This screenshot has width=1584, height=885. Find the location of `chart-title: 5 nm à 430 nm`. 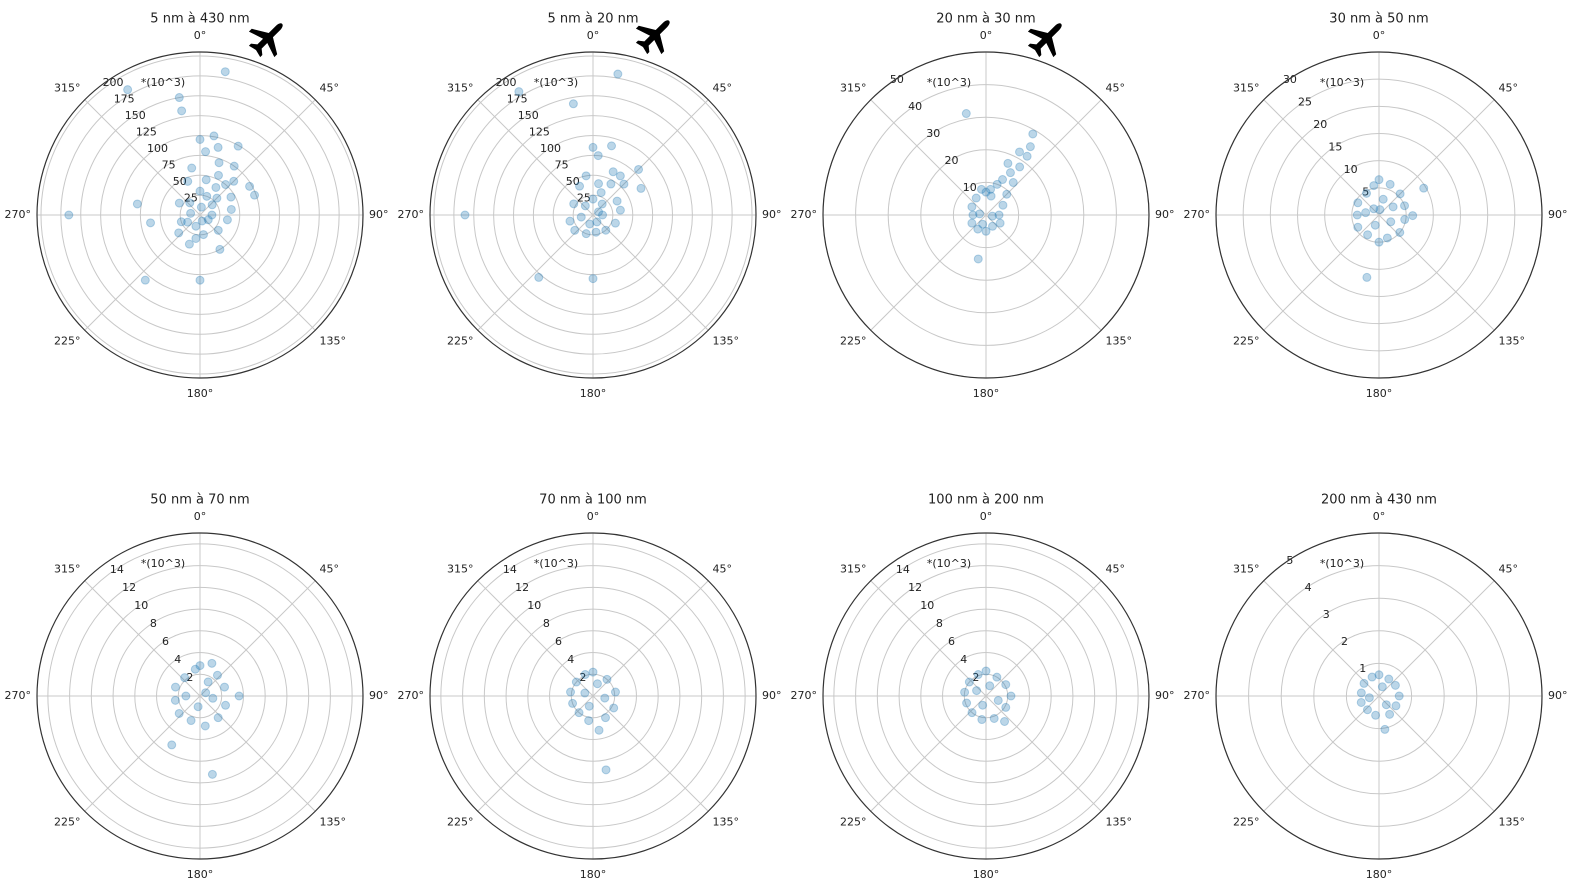

chart-title: 5 nm à 430 nm is located at coordinates (199, 19).